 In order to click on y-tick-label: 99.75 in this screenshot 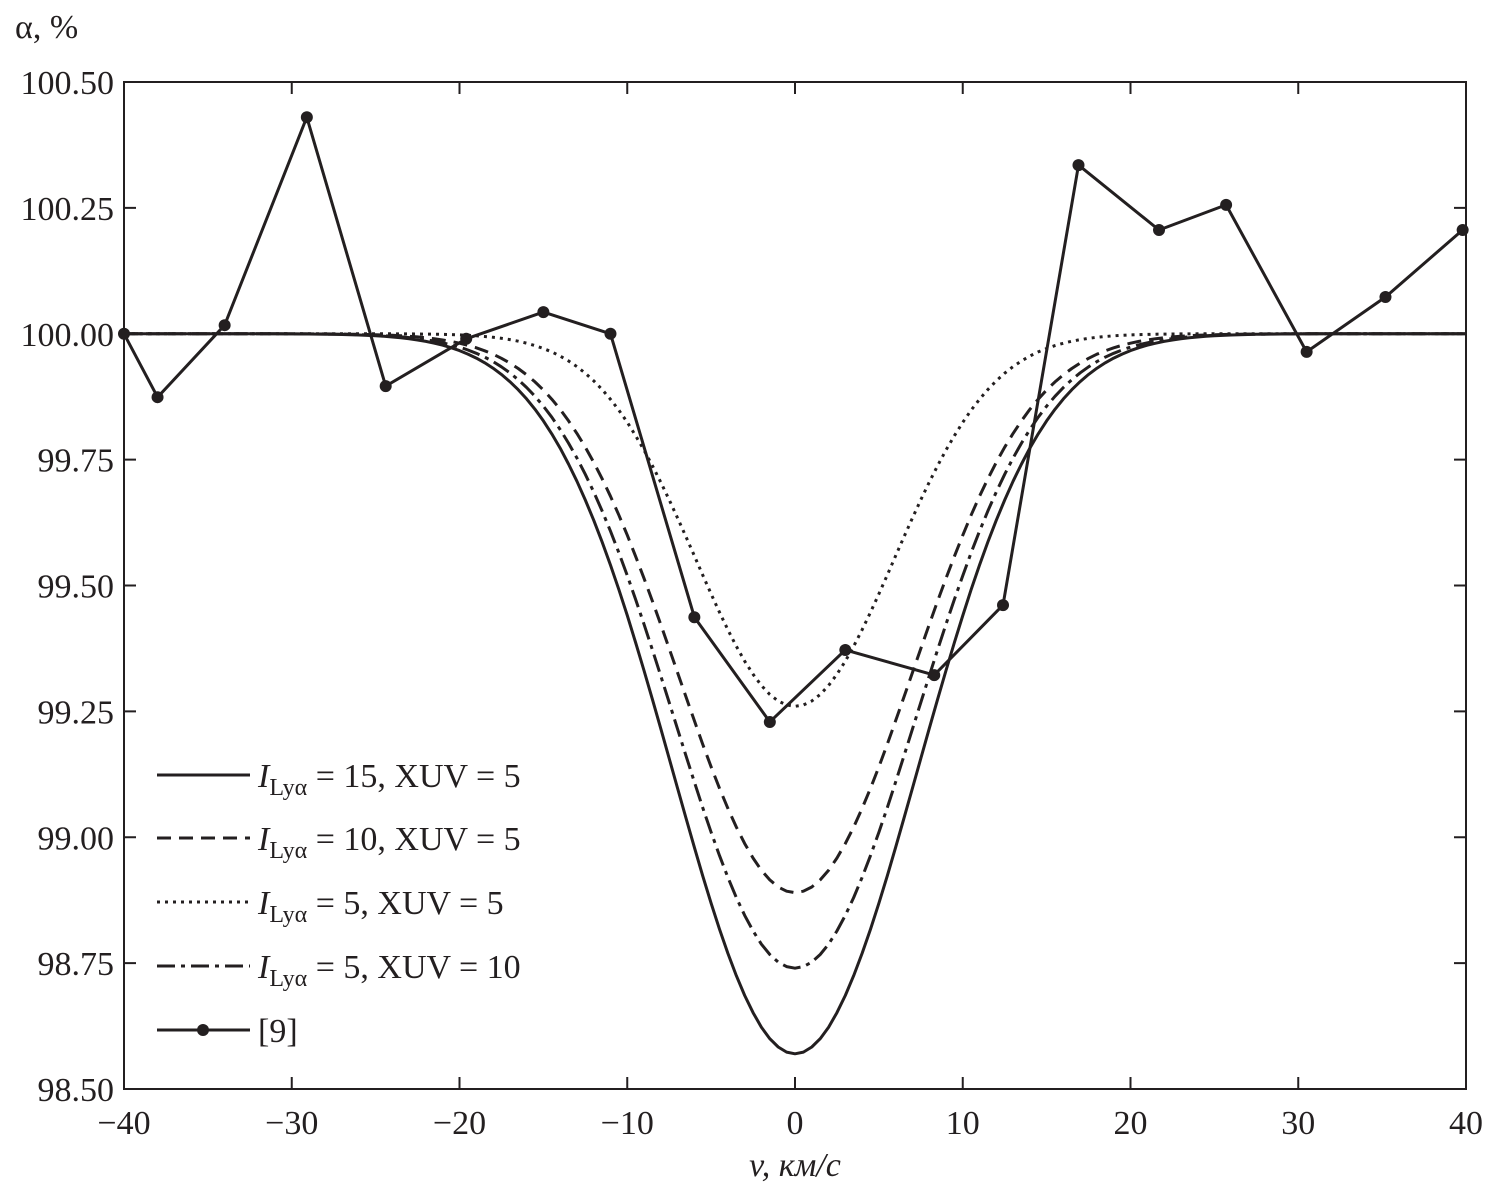, I will do `click(76, 461)`.